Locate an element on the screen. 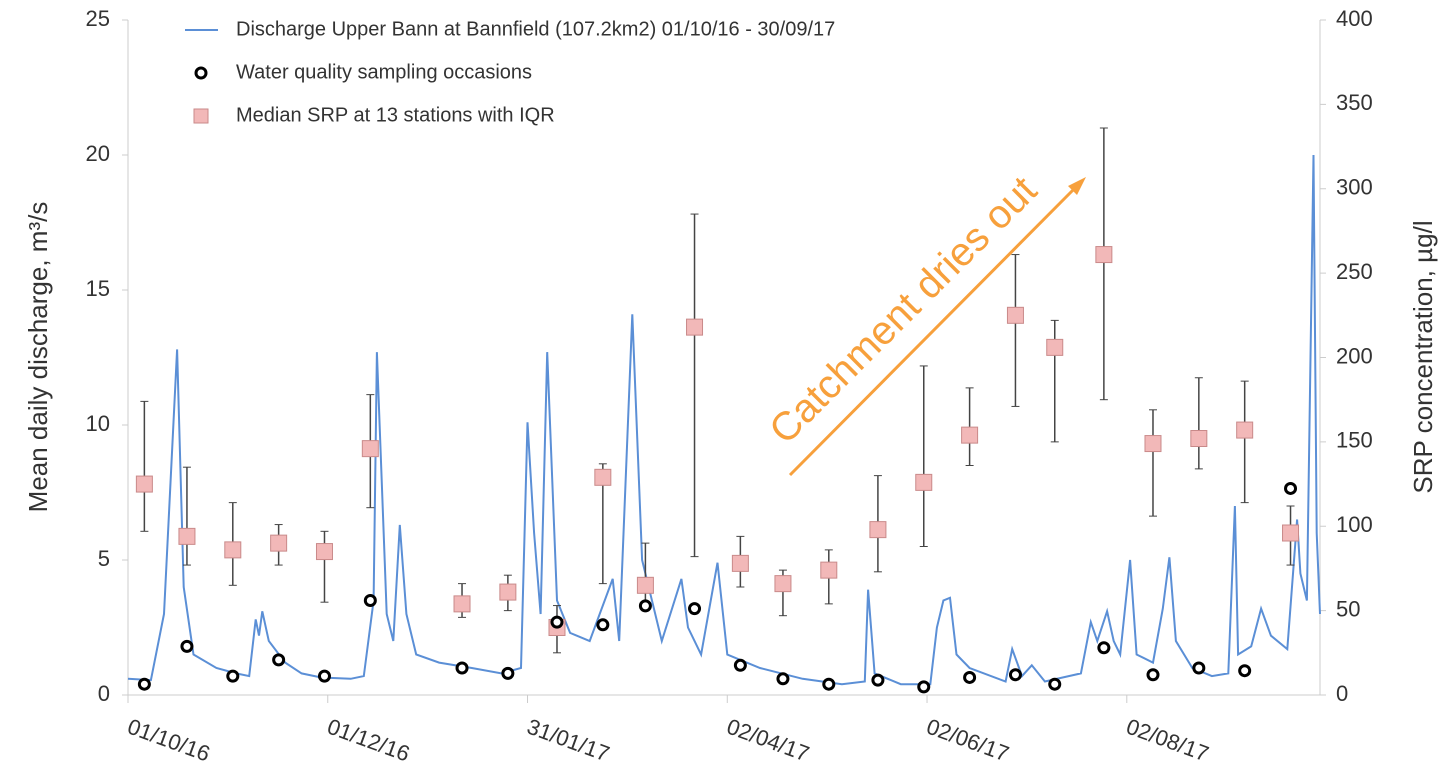  y-tick-label: 15 is located at coordinates (98, 288).